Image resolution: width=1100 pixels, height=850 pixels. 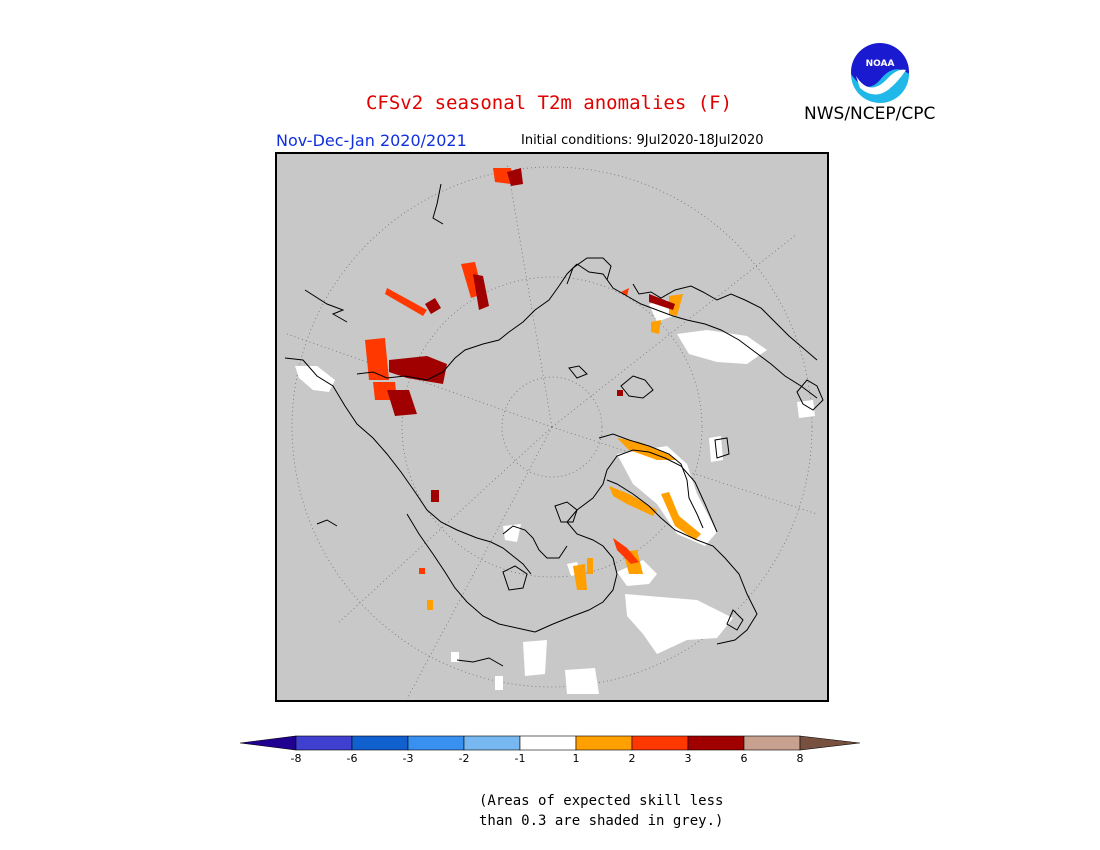 I want to click on legend-tick-label: -6, so click(x=352, y=758).